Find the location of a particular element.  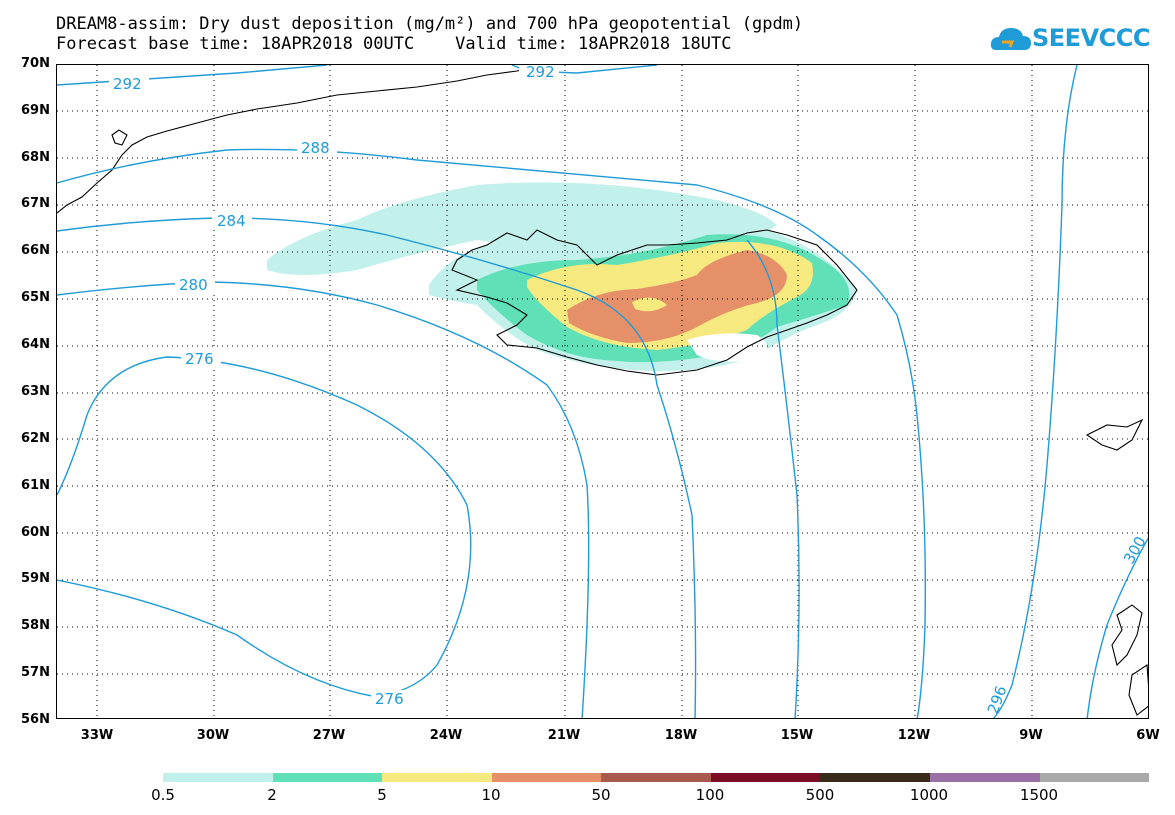

lat-label: 67N is located at coordinates (35, 203).